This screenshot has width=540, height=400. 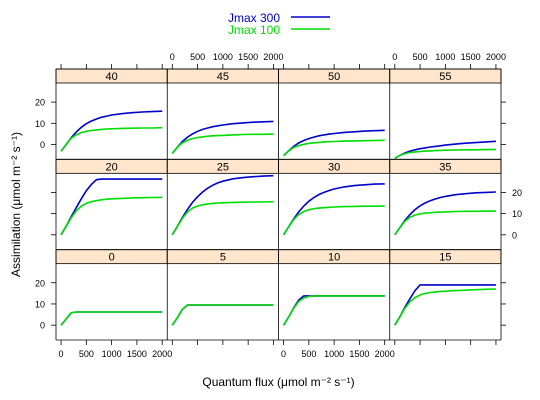 I want to click on strip-label-30: 30, so click(x=334, y=167).